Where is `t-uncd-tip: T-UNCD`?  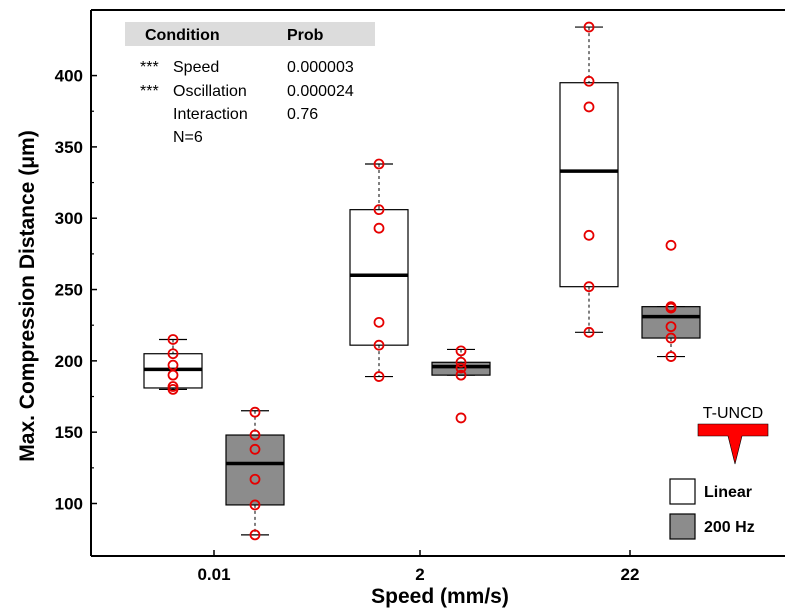
t-uncd-tip: T-UNCD is located at coordinates (733, 435).